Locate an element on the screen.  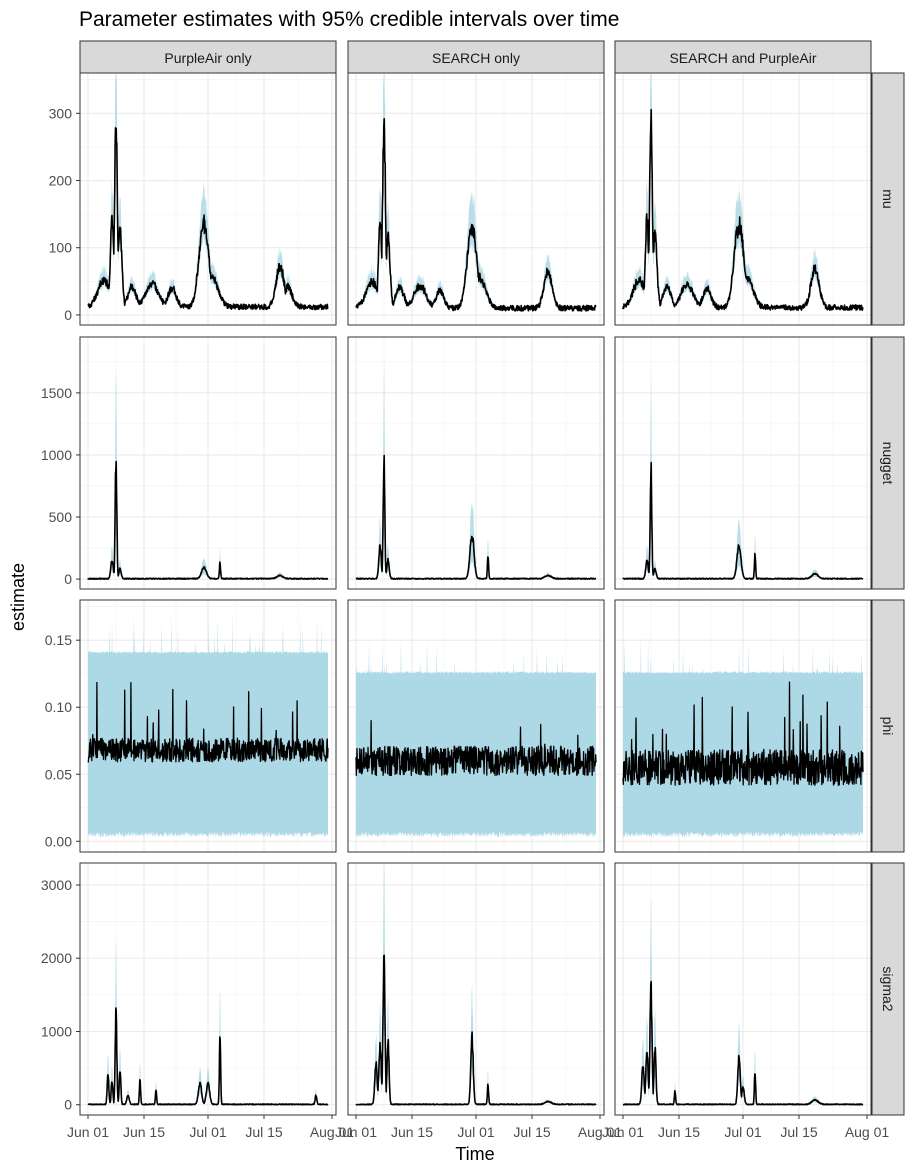
facet-strip-label: PurpleAir only is located at coordinates (207, 58).